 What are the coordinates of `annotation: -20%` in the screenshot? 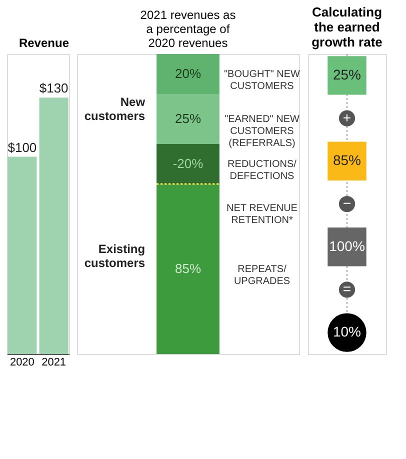 It's located at (188, 164).